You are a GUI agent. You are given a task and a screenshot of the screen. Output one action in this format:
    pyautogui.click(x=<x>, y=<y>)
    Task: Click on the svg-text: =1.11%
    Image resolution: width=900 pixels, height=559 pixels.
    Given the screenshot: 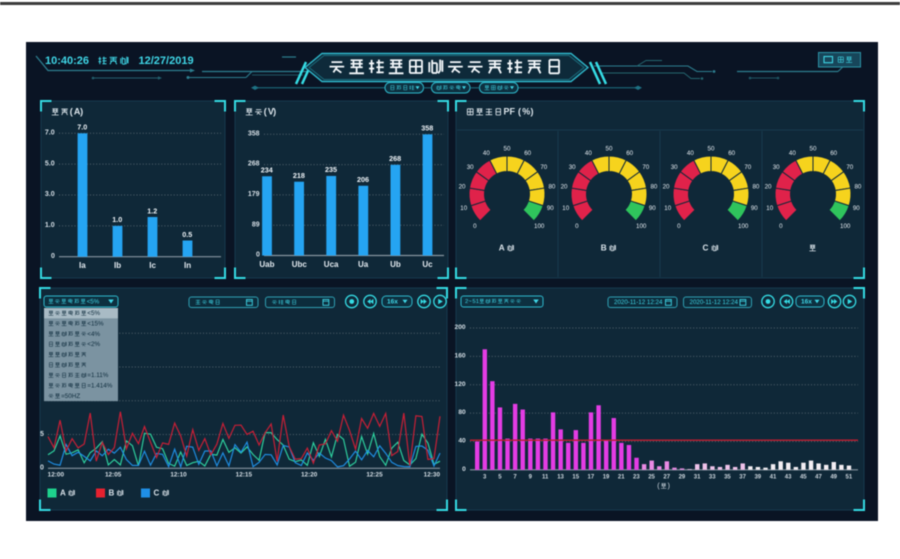 What is the action you would take?
    pyautogui.click(x=97, y=375)
    